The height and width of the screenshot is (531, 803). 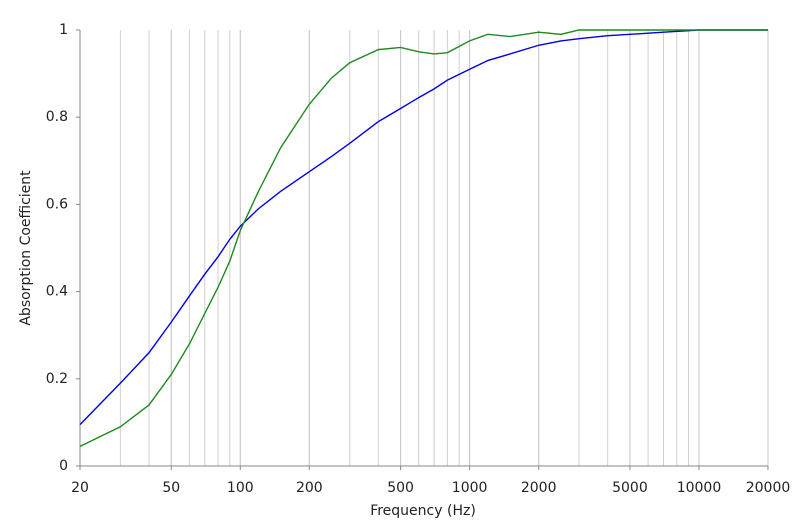 I want to click on x-tick-label: 20, so click(x=80, y=488).